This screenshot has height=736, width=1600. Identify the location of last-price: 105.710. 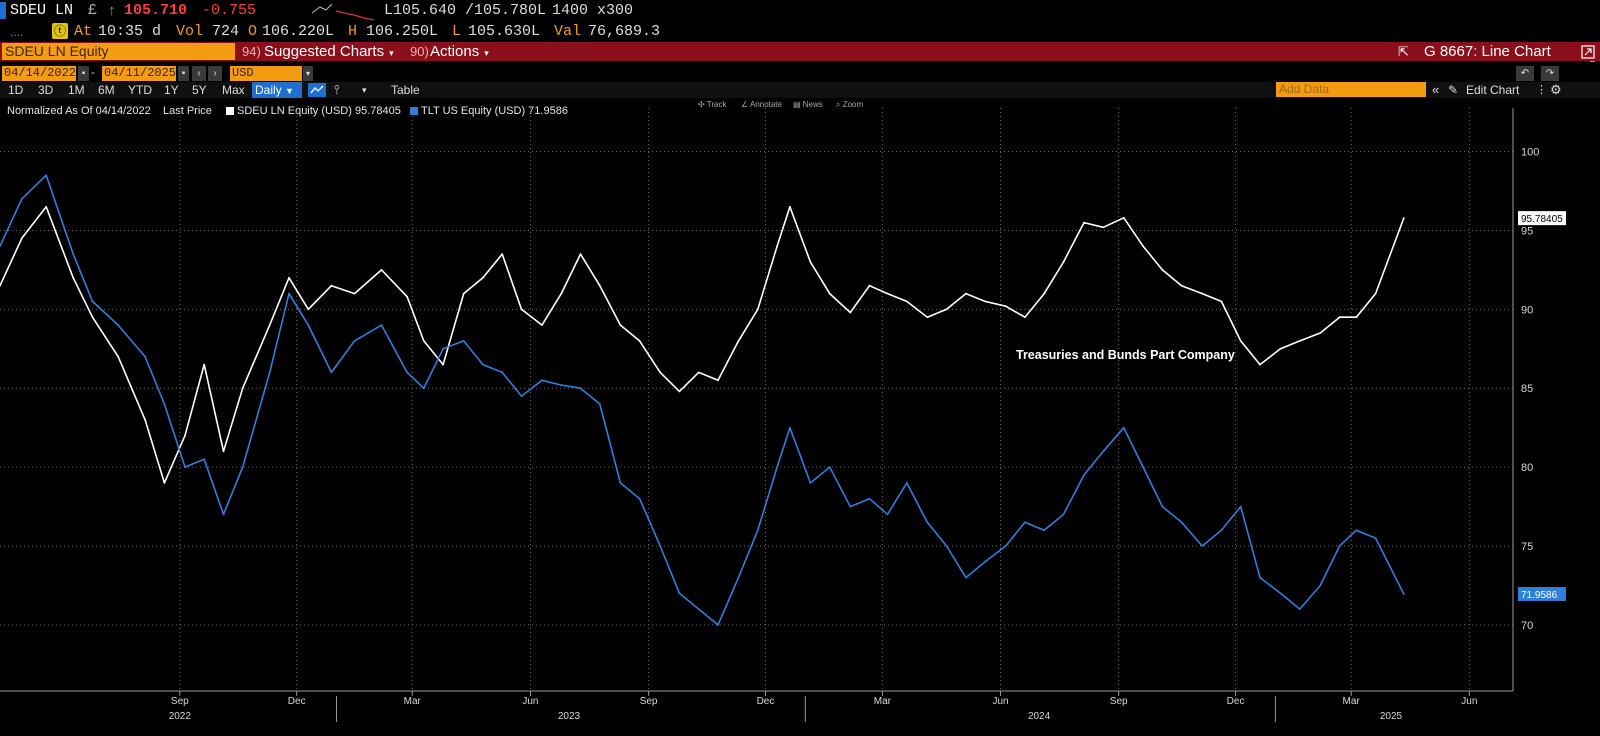
(156, 10).